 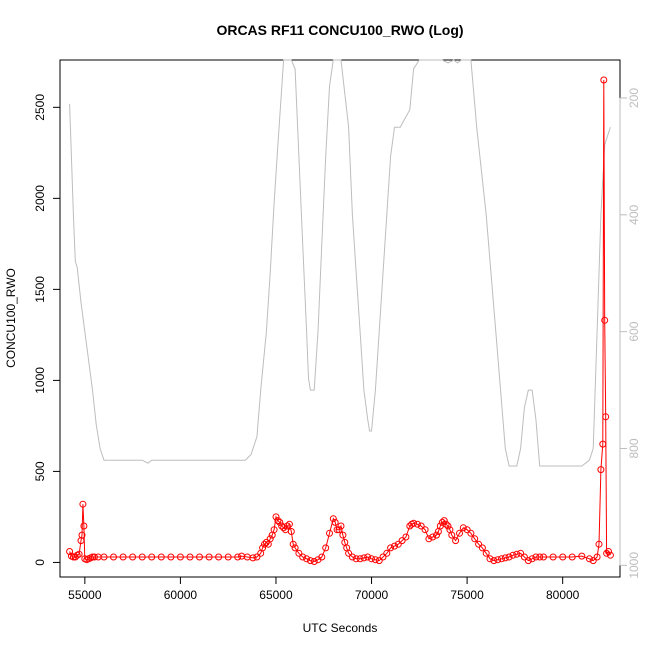 I want to click on x-tick-label: 80000, so click(x=563, y=595).